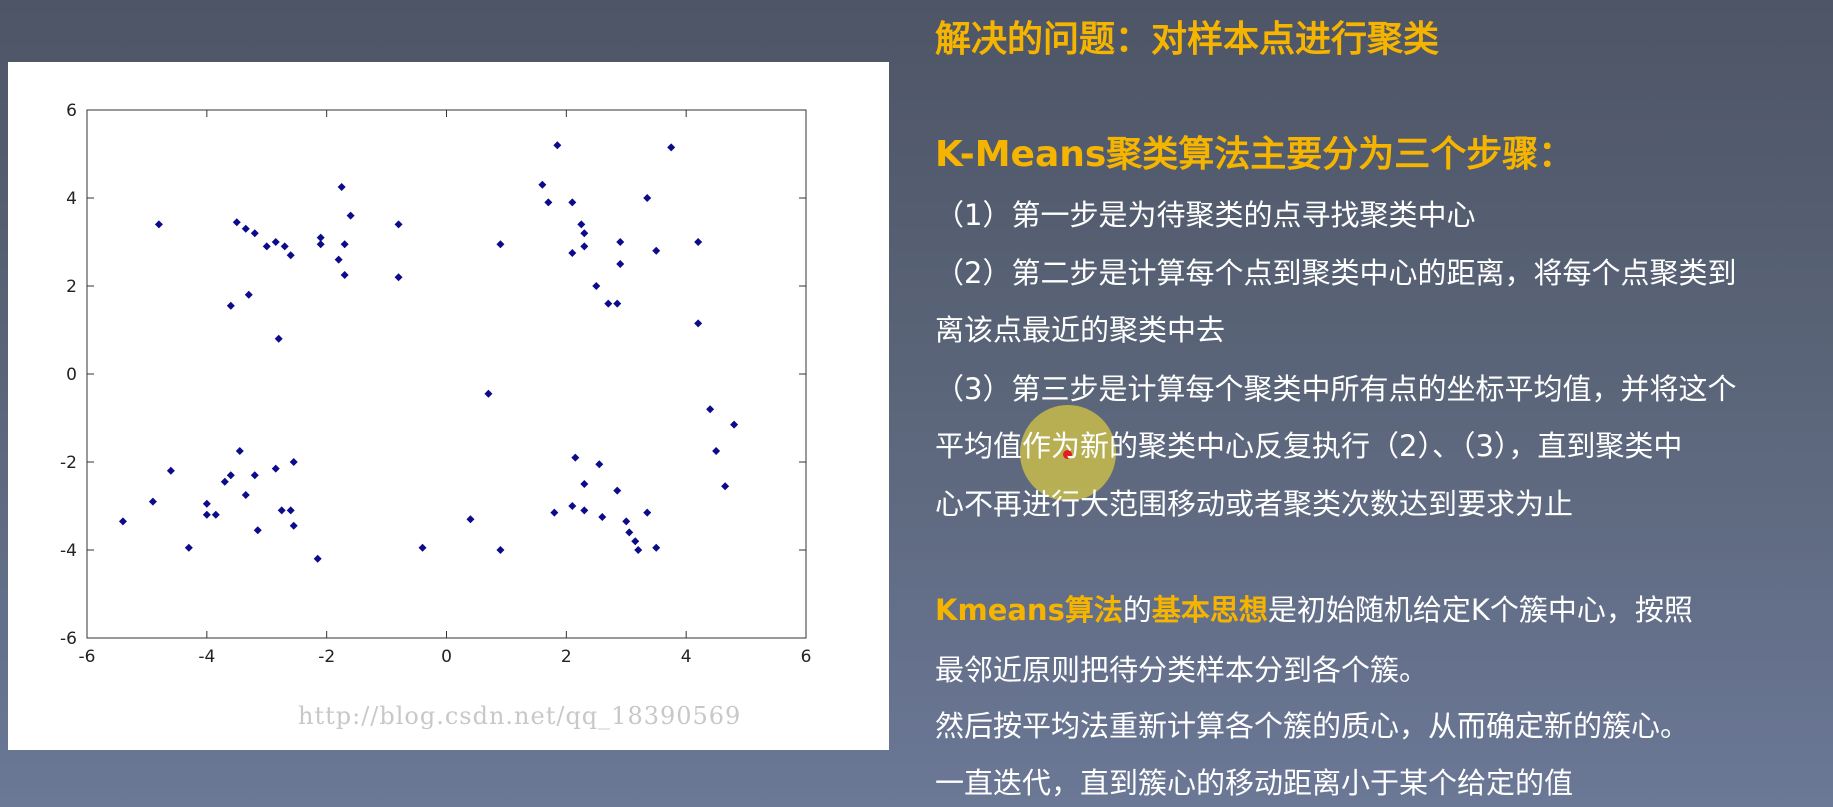 The image size is (1833, 807). What do you see at coordinates (1137, 610) in the screenshot?
I see `basic-idea-connector: 的` at bounding box center [1137, 610].